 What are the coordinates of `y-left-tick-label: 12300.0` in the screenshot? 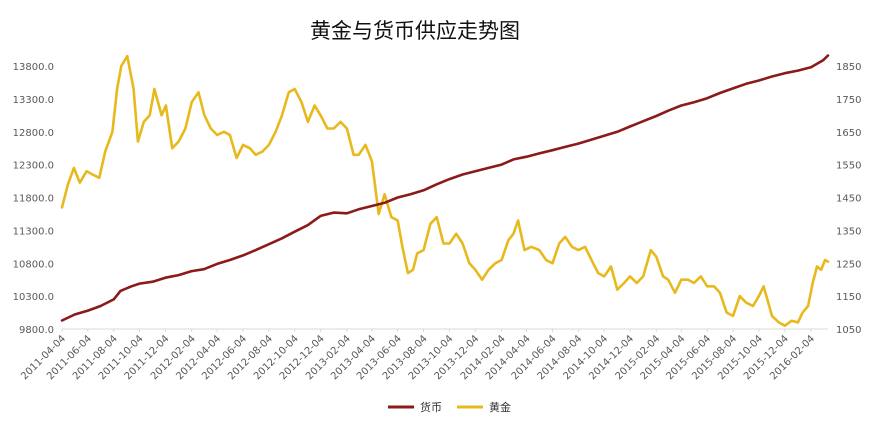 It's located at (33, 166).